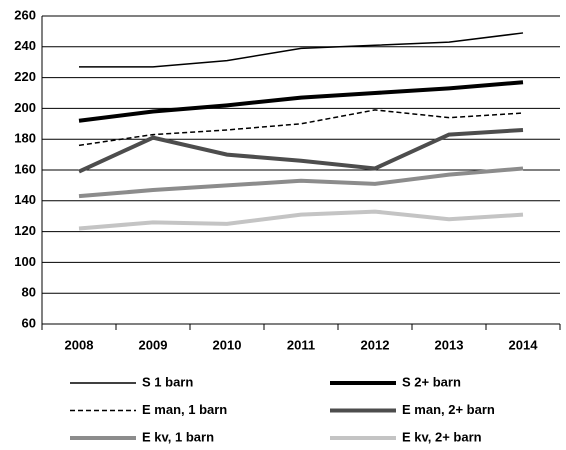  What do you see at coordinates (25, 261) in the screenshot?
I see `y-tick-label: 100` at bounding box center [25, 261].